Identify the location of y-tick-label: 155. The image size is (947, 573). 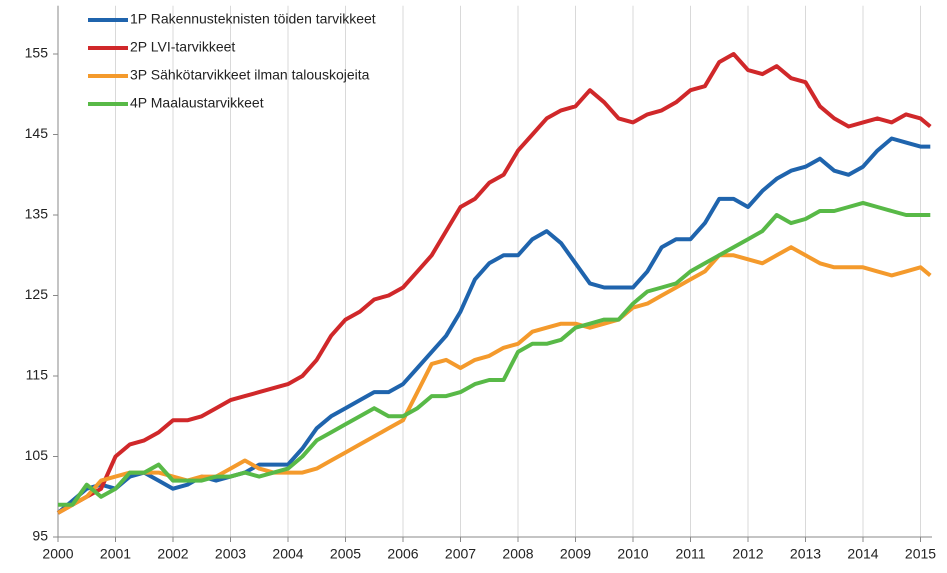
(37, 53).